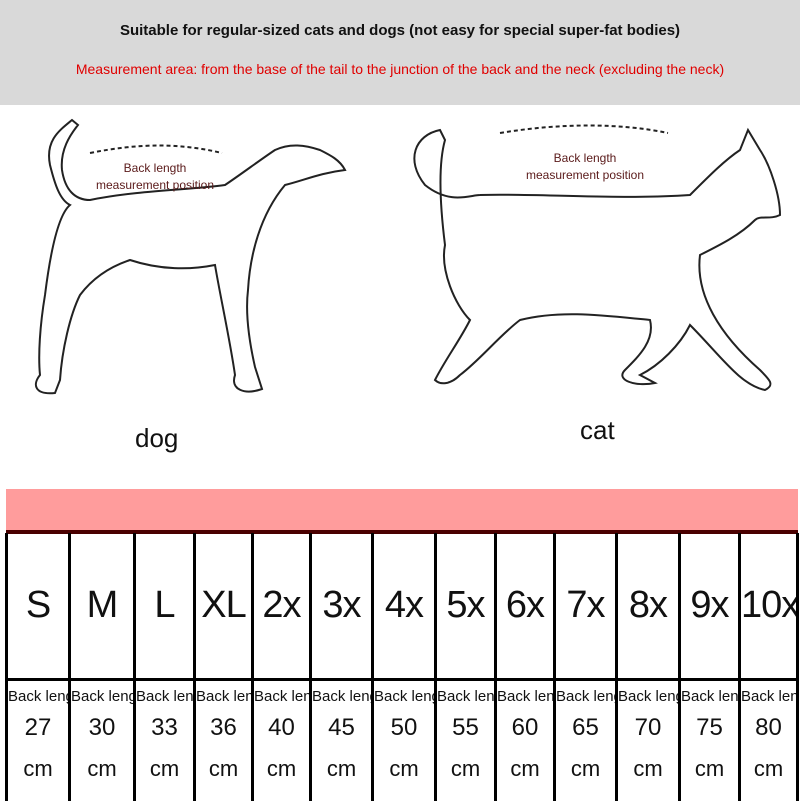 The height and width of the screenshot is (801, 800). Describe the element at coordinates (585, 167) in the screenshot. I see `cat-measure-label: Back length measurement position` at that location.